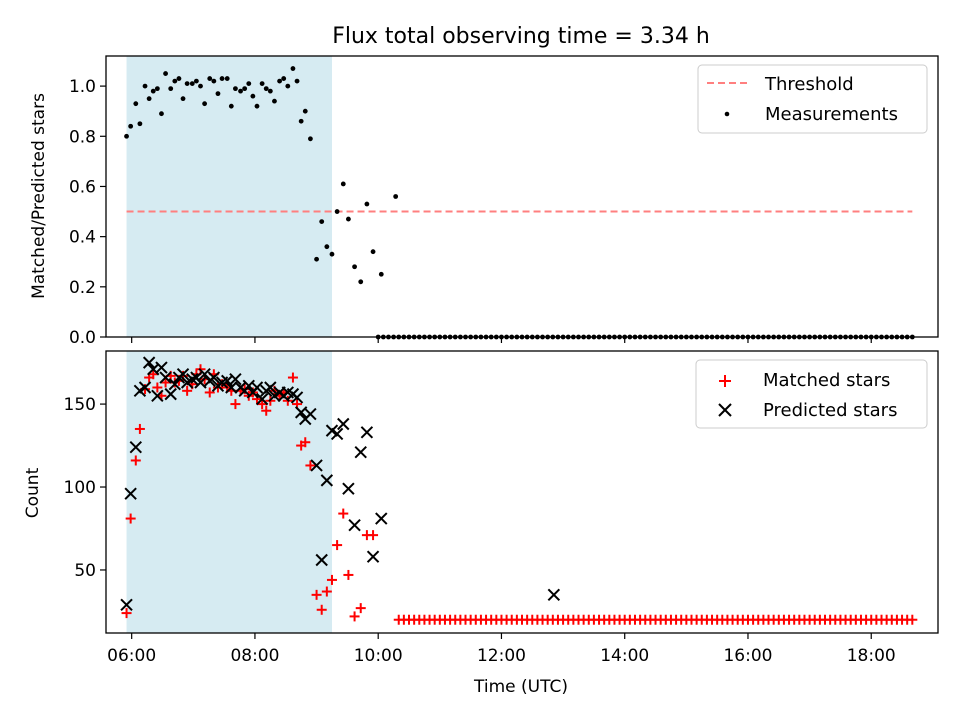 This screenshot has height=720, width=960. What do you see at coordinates (725, 381) in the screenshot?
I see `matched-legend-swatch` at bounding box center [725, 381].